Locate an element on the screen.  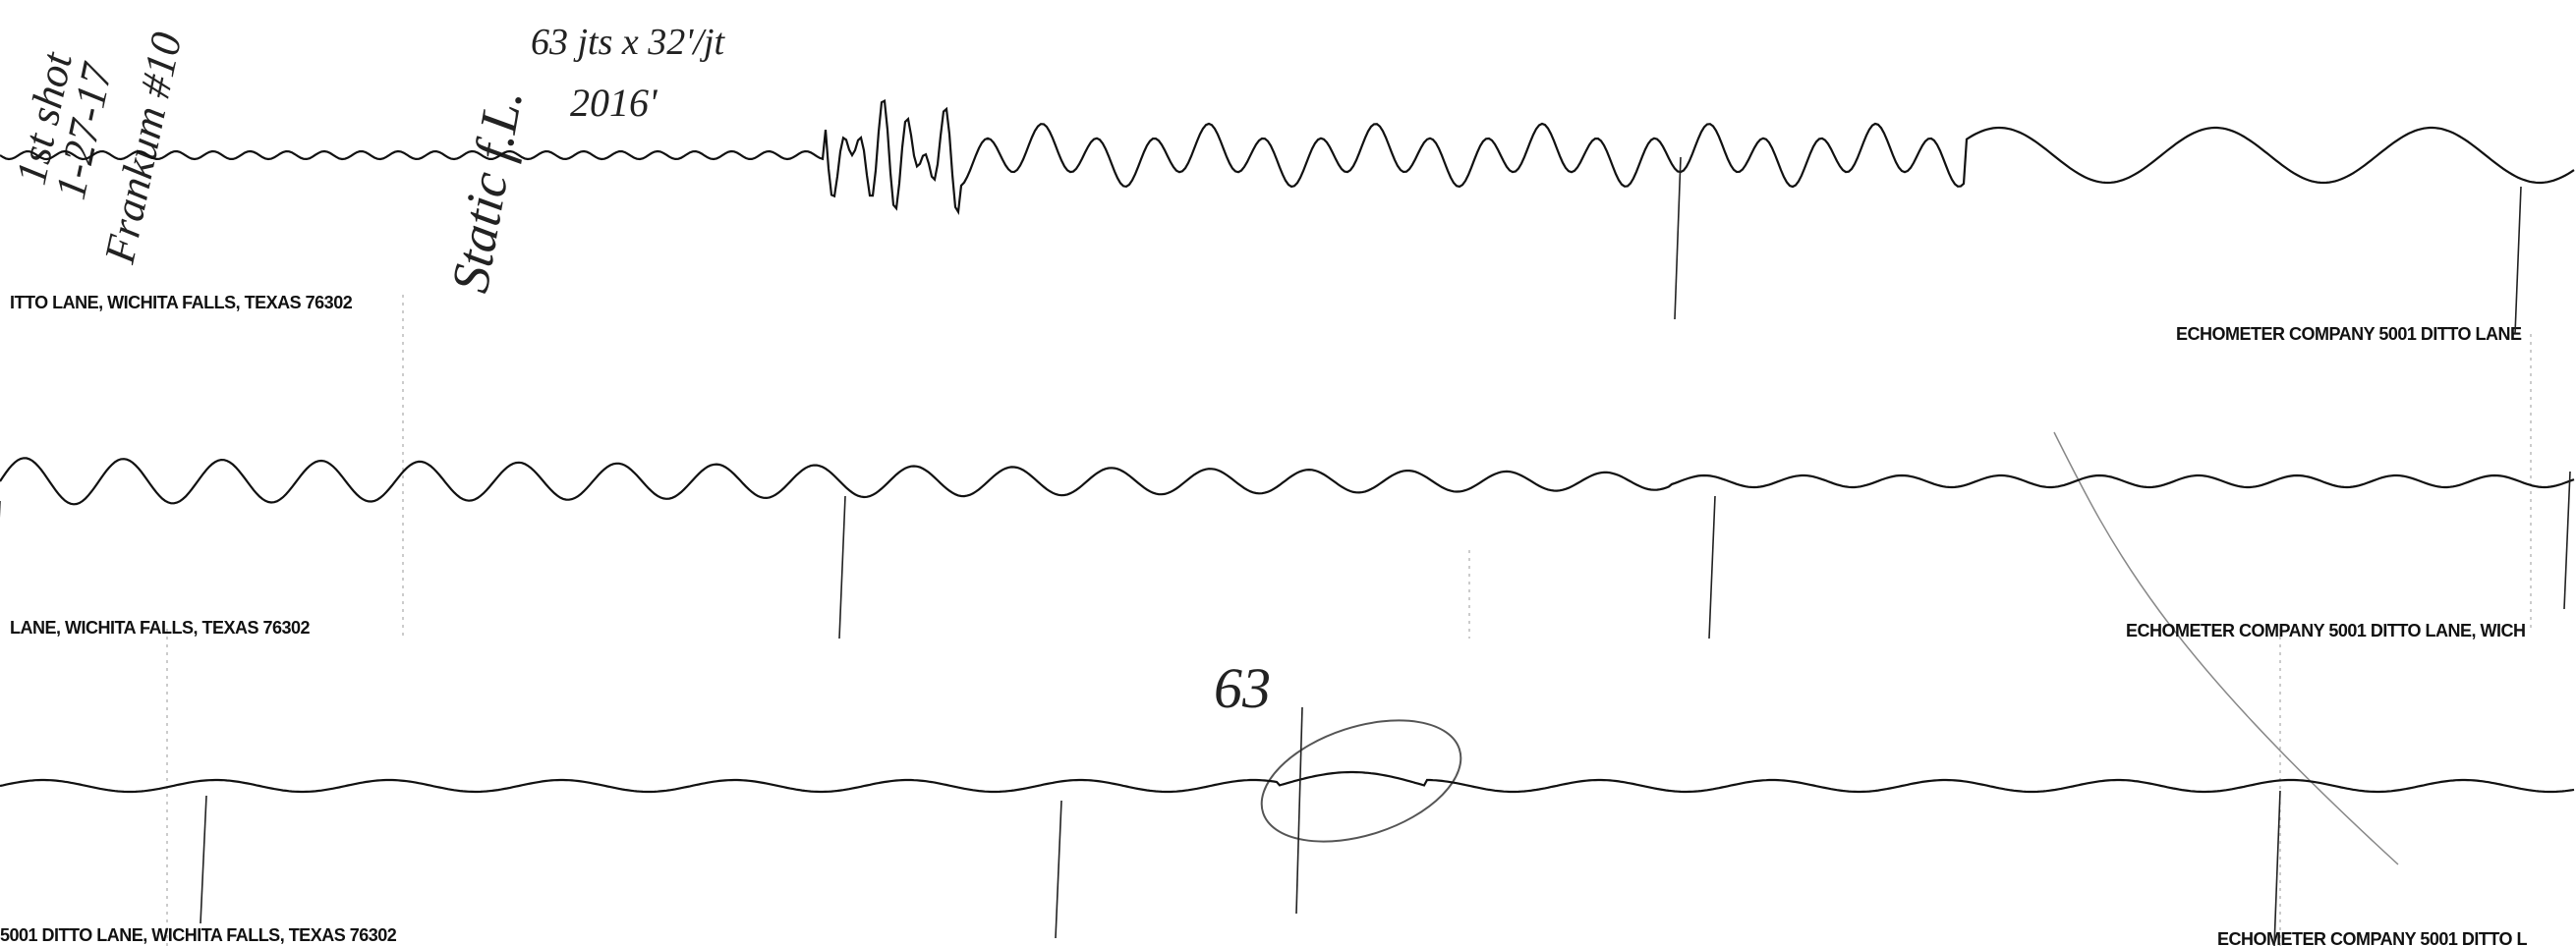
row-right-label: ECHOMETER COMPANY 5001 DITTO LANE is located at coordinates (2349, 334).